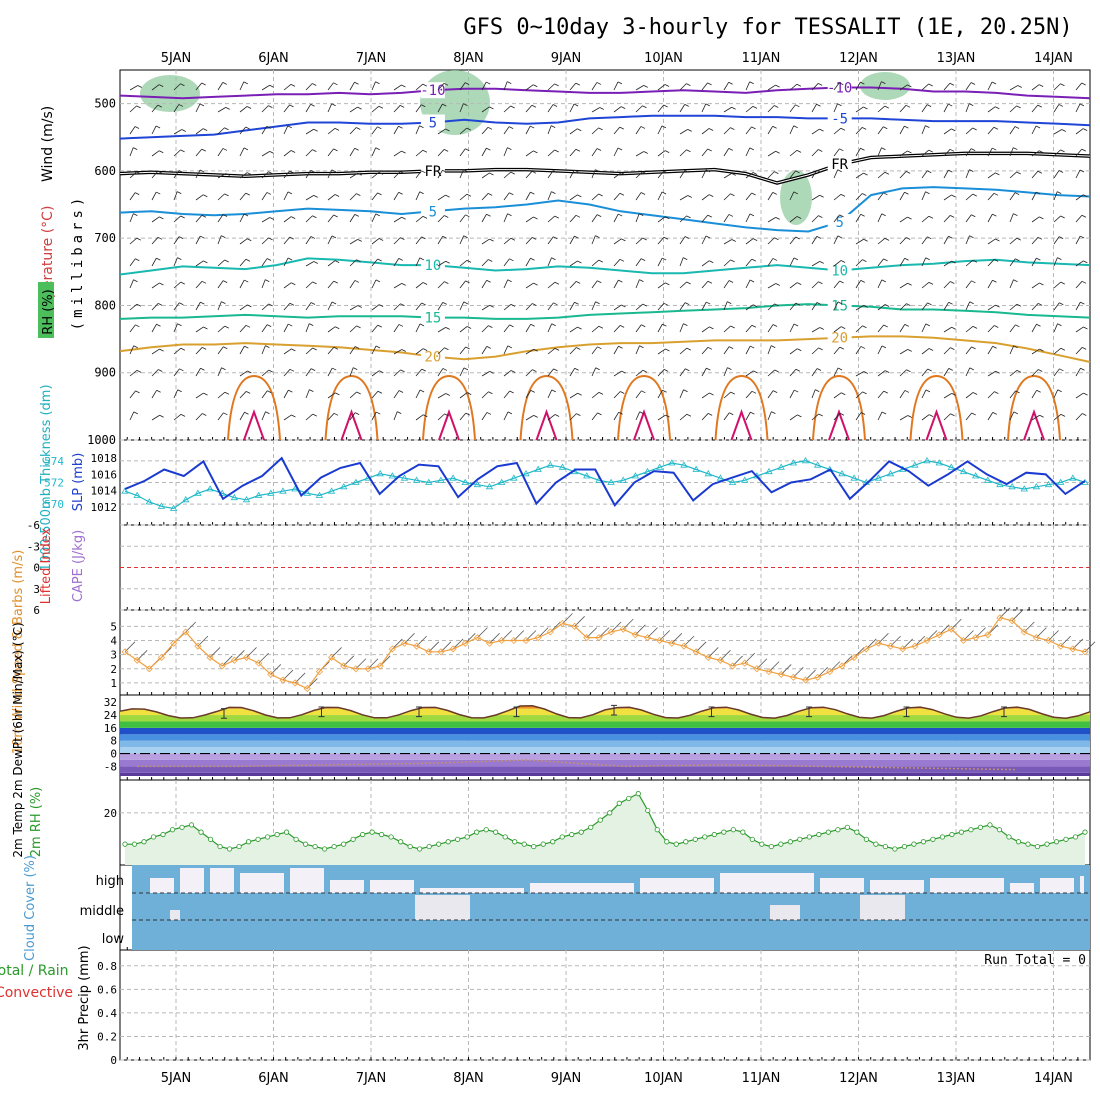  Describe the element at coordinates (605, 740) in the screenshot. I see `temp-bands` at that location.